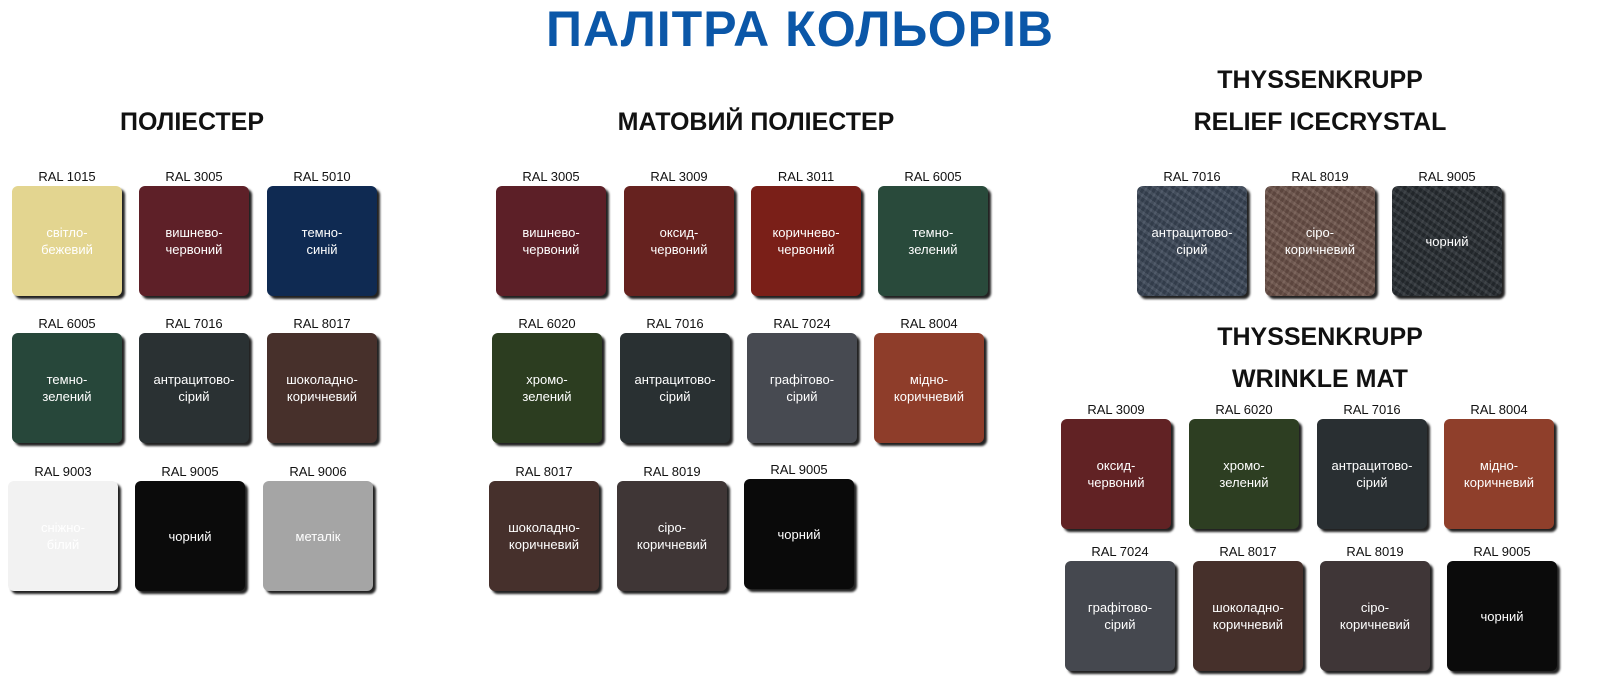 The image size is (1600, 693). I want to click on color-swatch: RAL 9003 сніжно- білий, so click(63, 527).